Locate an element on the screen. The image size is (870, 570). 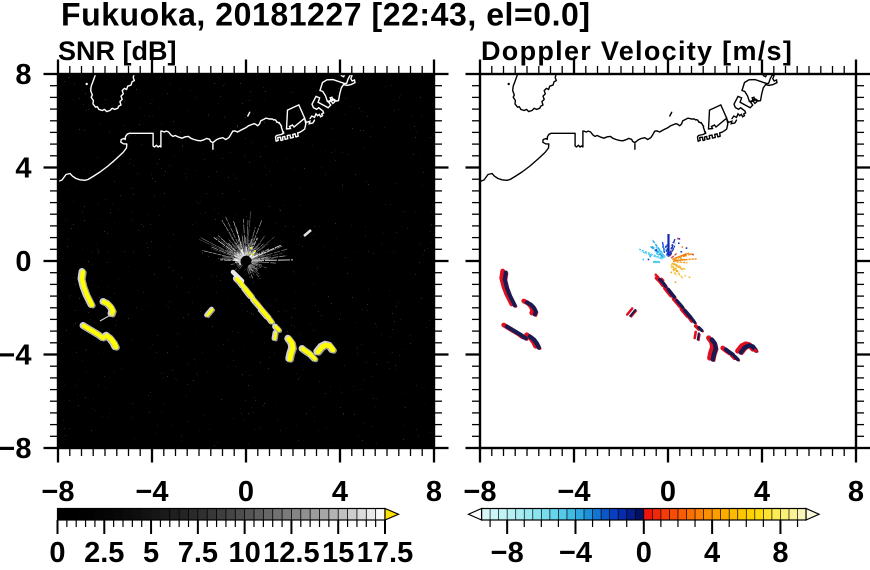
svg-text: 15 is located at coordinates (338, 553).